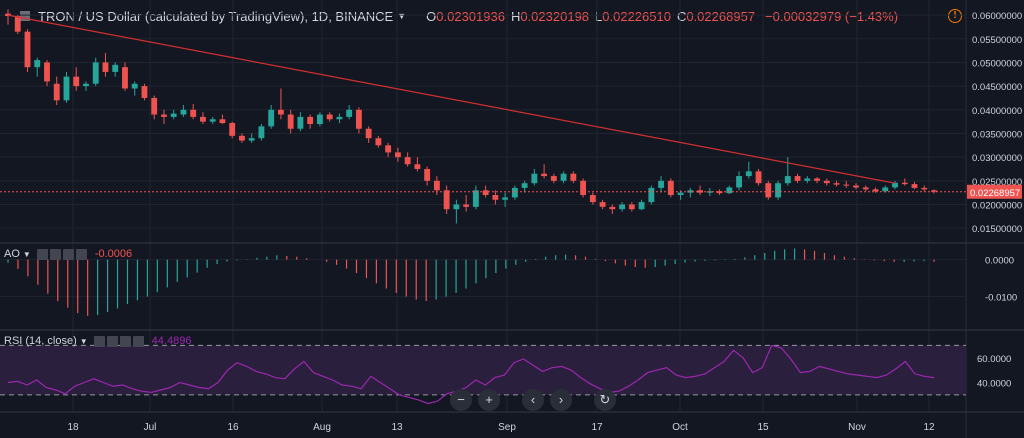 The width and height of the screenshot is (1024, 438). Describe the element at coordinates (483, 370) in the screenshot. I see `rsi-band` at that location.